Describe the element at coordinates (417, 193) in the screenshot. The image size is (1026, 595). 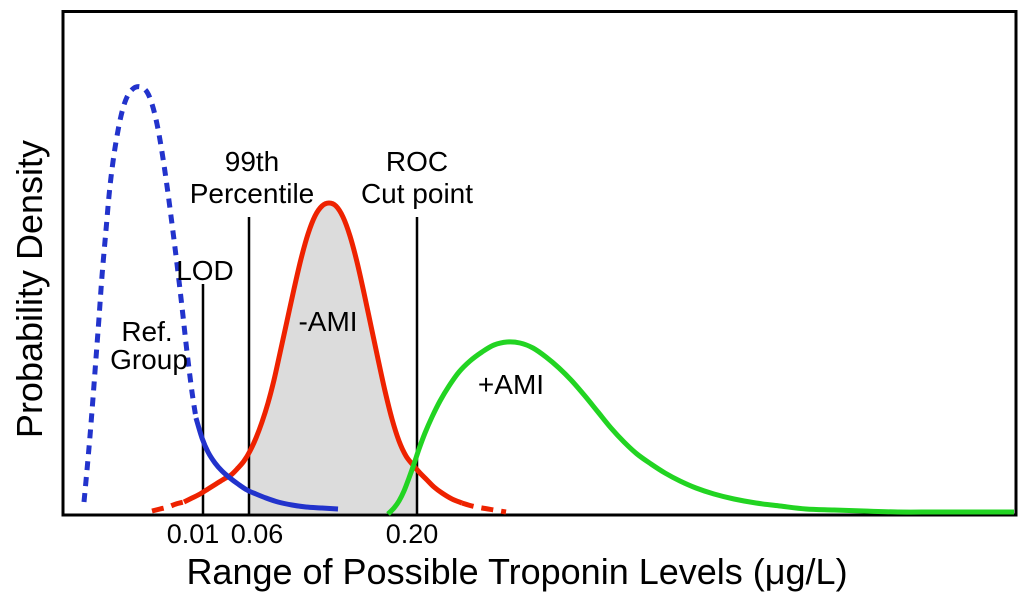
I see `label-roc-line2: Cut point` at that location.